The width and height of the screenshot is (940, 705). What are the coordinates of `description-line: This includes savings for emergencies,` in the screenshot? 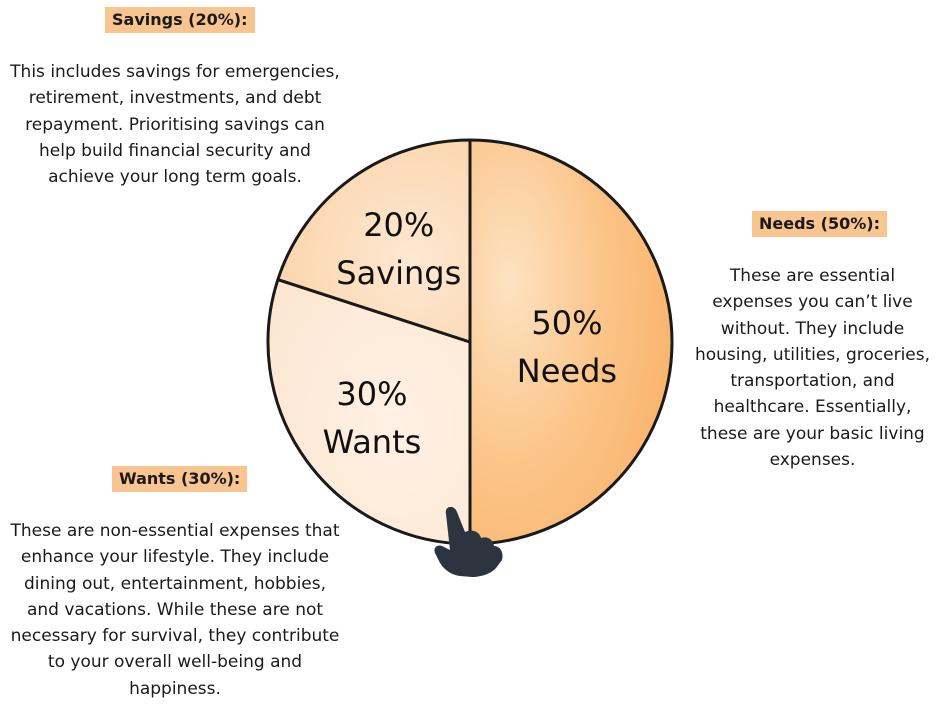 It's located at (175, 72).